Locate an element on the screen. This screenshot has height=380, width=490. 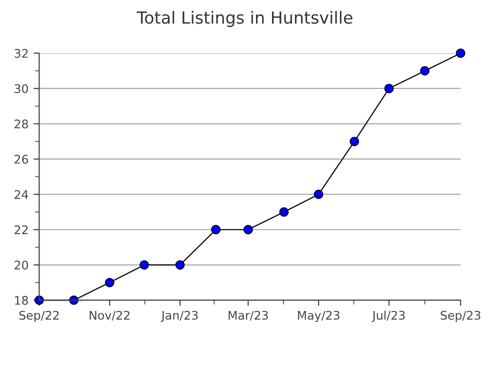
y-tick-label: 28 is located at coordinates (21, 123).